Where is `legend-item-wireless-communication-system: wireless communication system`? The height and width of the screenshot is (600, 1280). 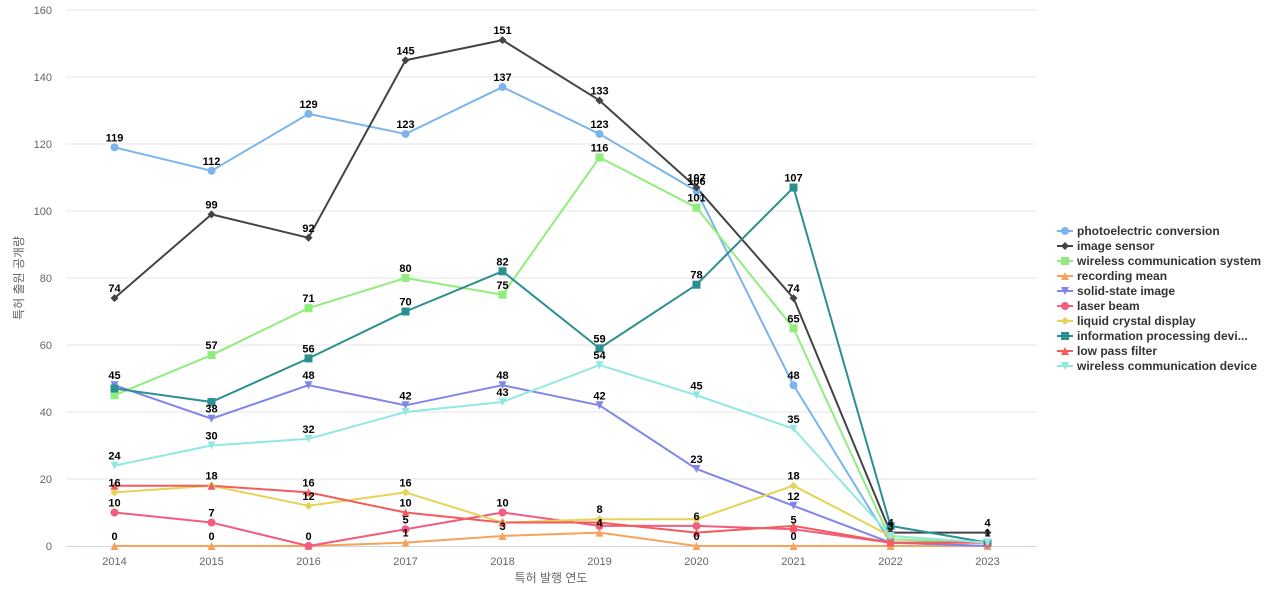
legend-item-wireless-communication-system: wireless communication system is located at coordinates (1159, 261).